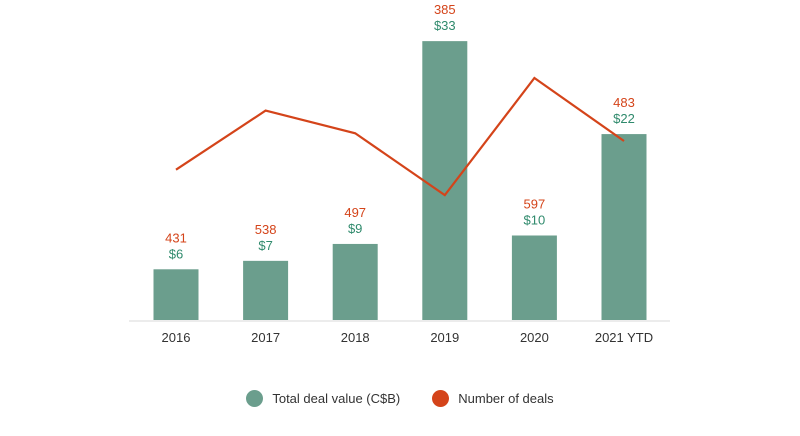 Image resolution: width=800 pixels, height=436 pixels. Describe the element at coordinates (176, 237) in the screenshot. I see `deal-count-label: 431` at that location.